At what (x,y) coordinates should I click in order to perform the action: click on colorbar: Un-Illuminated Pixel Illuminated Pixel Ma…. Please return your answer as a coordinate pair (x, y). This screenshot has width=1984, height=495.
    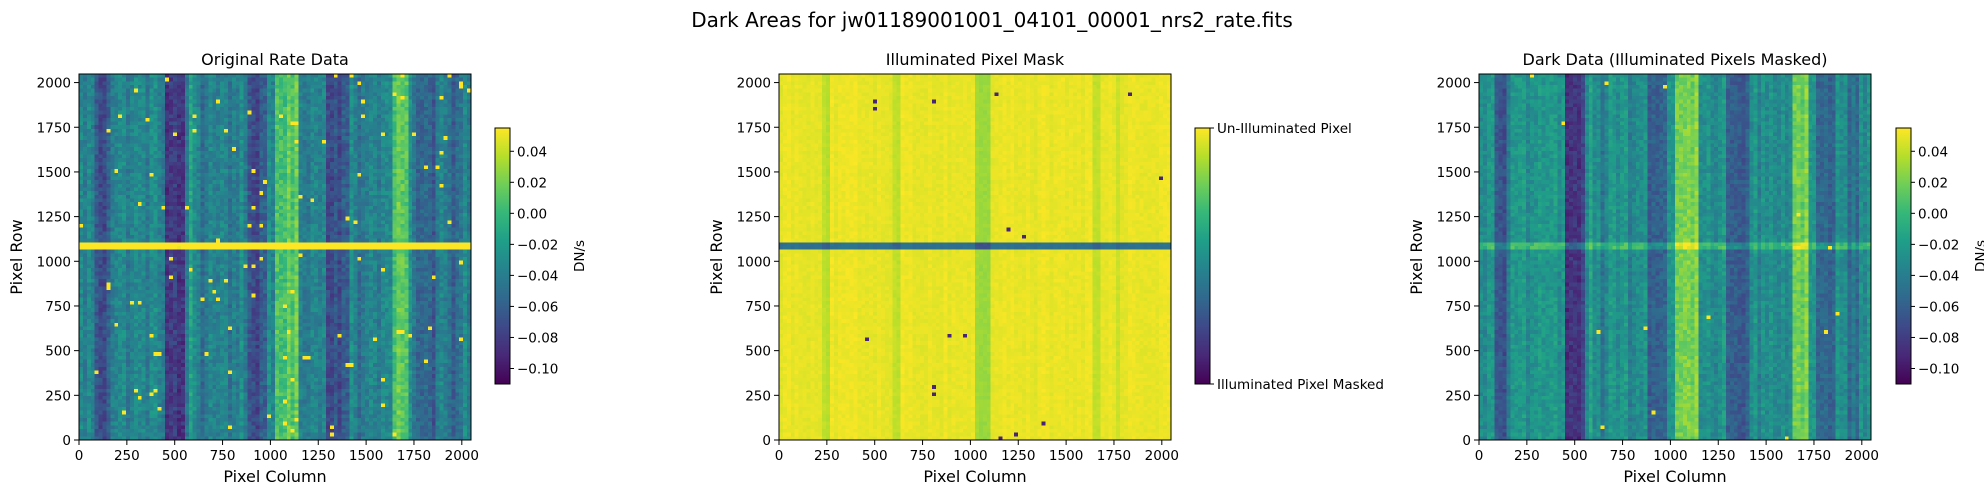
    Looking at the image, I should click on (1289, 257).